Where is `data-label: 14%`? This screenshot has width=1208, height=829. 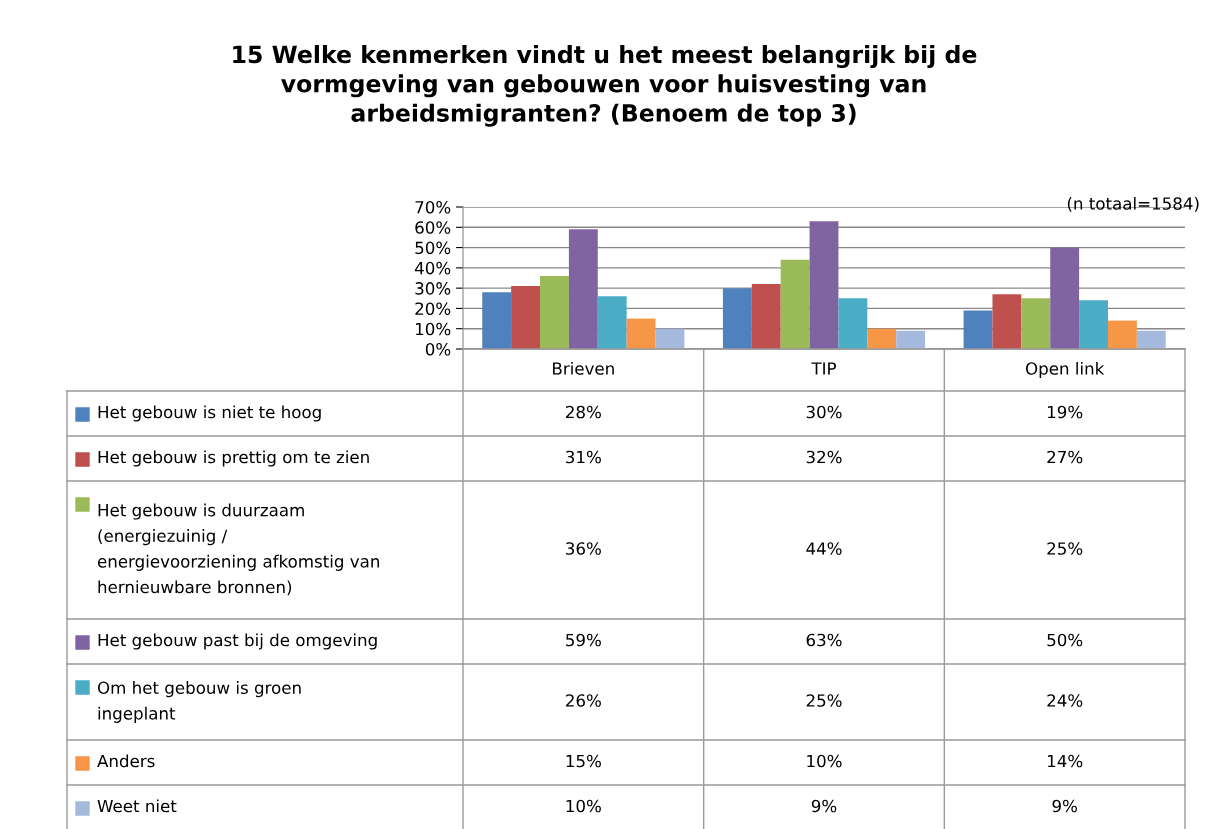 data-label: 14% is located at coordinates (1065, 761).